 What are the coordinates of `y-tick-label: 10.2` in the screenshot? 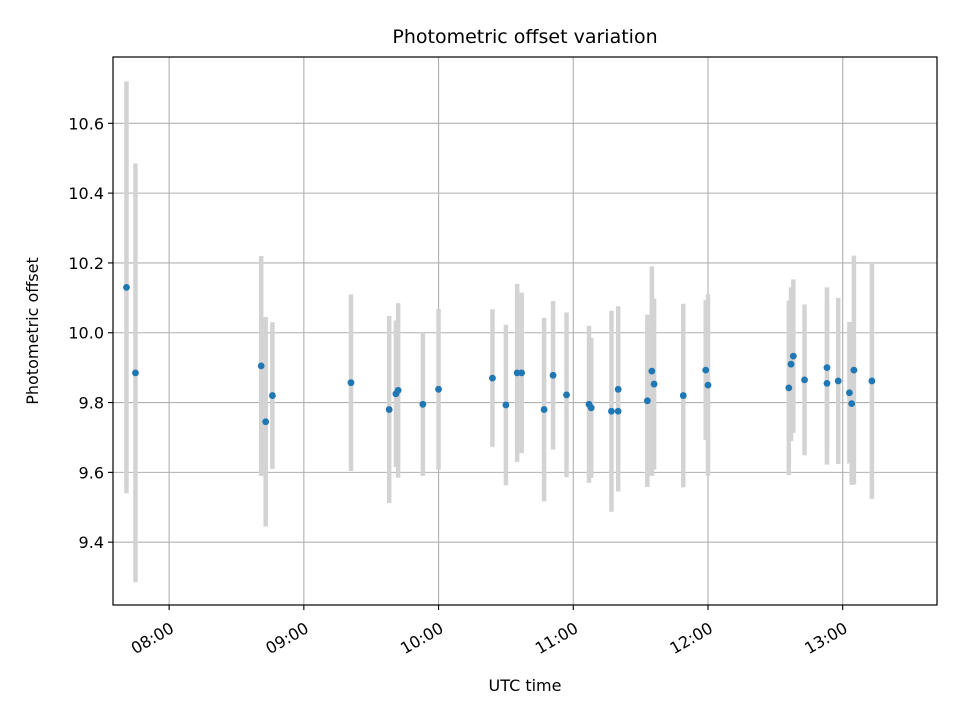 It's located at (86, 263).